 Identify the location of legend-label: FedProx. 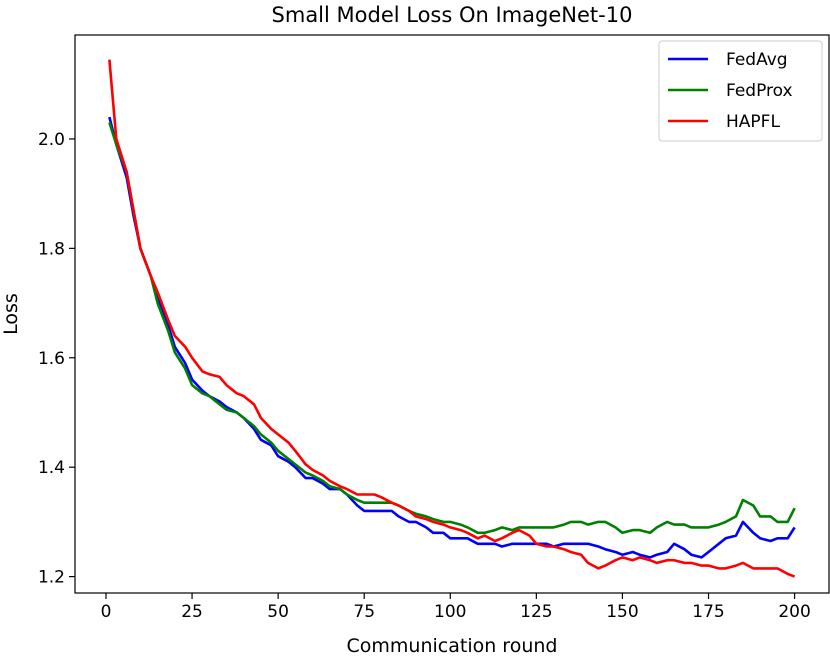
(759, 91).